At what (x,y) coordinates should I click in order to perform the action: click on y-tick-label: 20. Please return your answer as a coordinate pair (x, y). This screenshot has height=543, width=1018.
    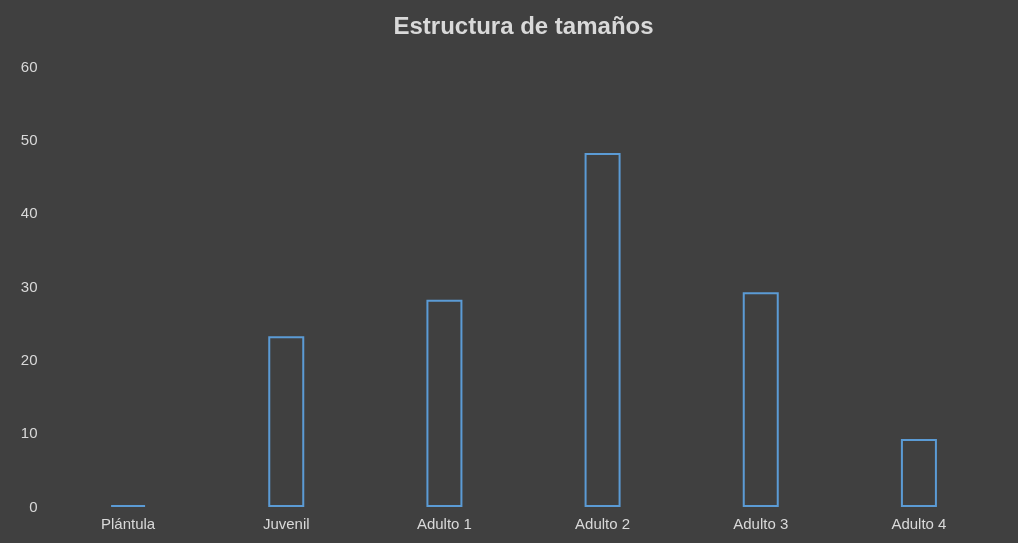
    Looking at the image, I should click on (29, 359).